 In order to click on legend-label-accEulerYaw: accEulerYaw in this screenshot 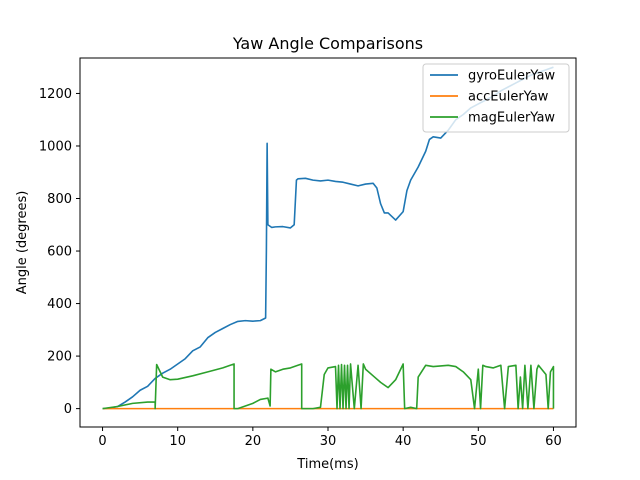, I will do `click(508, 97)`.